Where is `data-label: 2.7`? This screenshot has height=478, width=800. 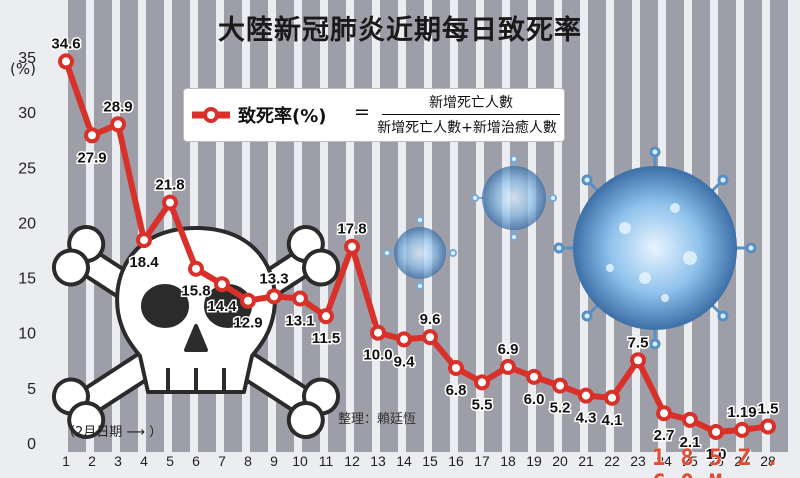 data-label: 2.7 is located at coordinates (664, 435).